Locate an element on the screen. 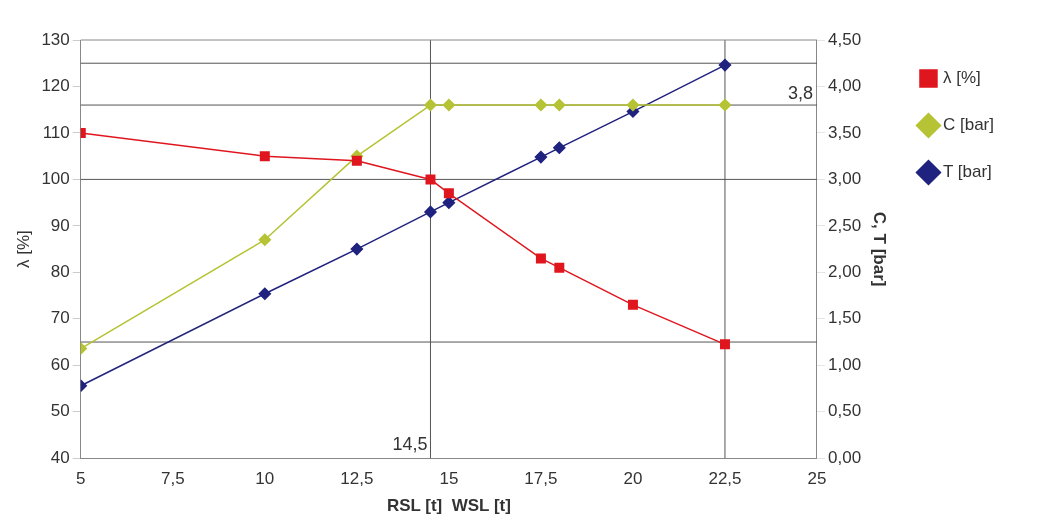 This screenshot has width=1044, height=531. y-tick-label: 50 is located at coordinates (60, 411).